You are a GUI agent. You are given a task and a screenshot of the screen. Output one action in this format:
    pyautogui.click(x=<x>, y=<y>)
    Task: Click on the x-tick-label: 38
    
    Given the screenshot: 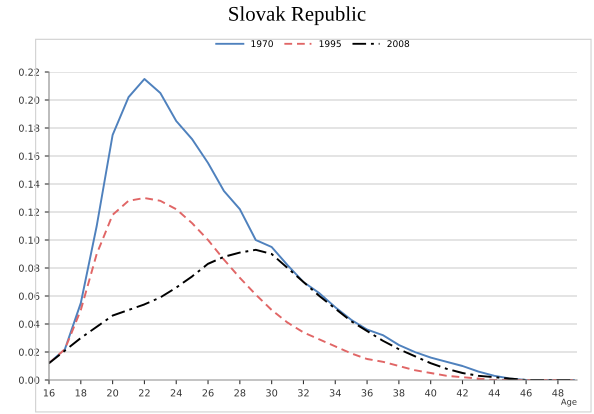 What is the action you would take?
    pyautogui.click(x=398, y=393)
    